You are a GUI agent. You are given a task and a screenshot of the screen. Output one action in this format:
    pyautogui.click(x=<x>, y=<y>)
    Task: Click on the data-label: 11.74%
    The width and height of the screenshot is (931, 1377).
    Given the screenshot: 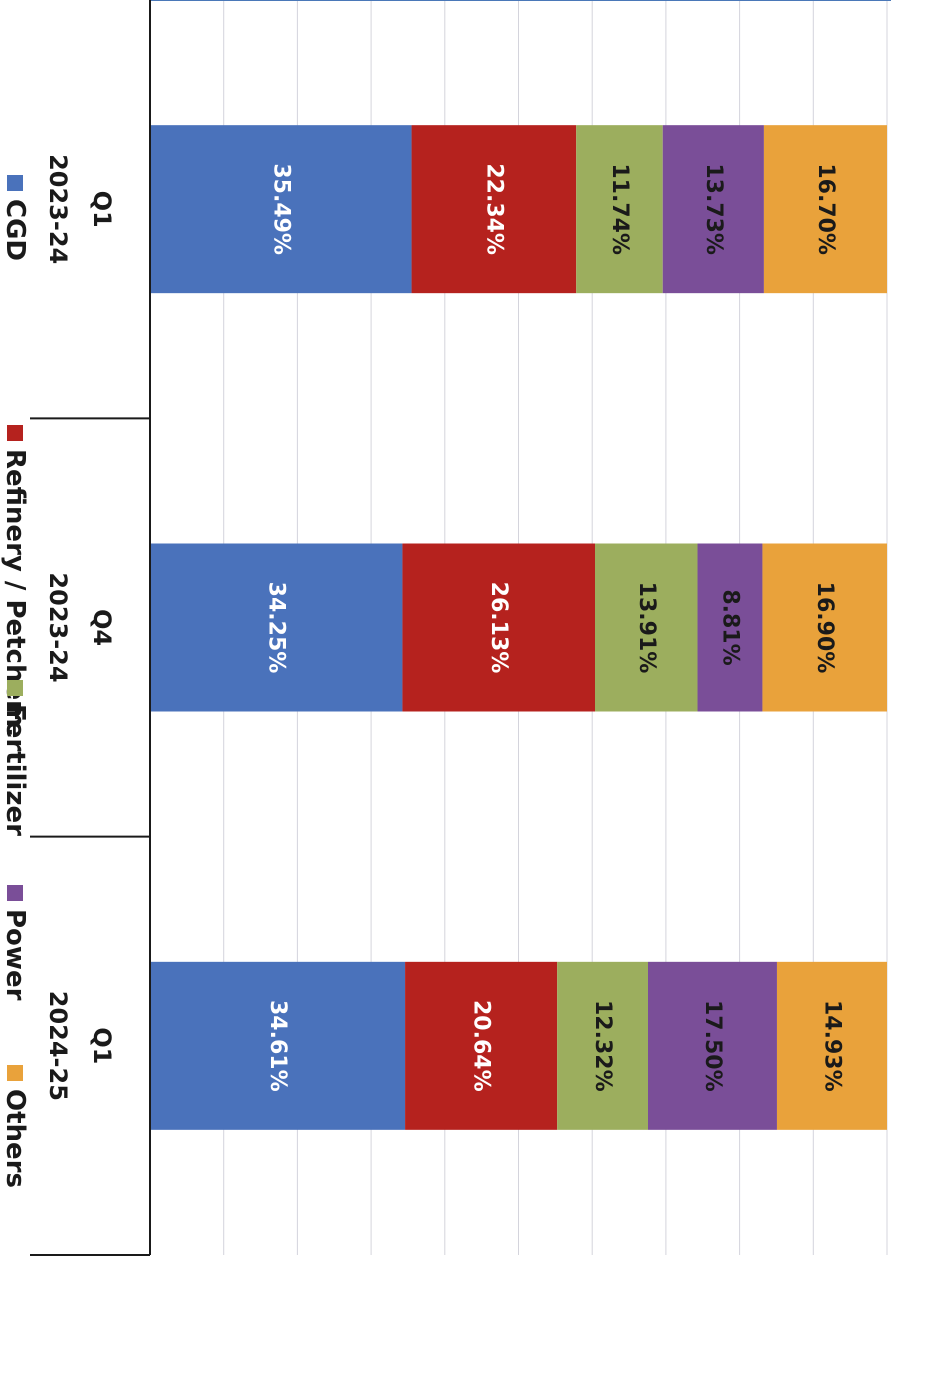 What is the action you would take?
    pyautogui.click(x=619, y=209)
    